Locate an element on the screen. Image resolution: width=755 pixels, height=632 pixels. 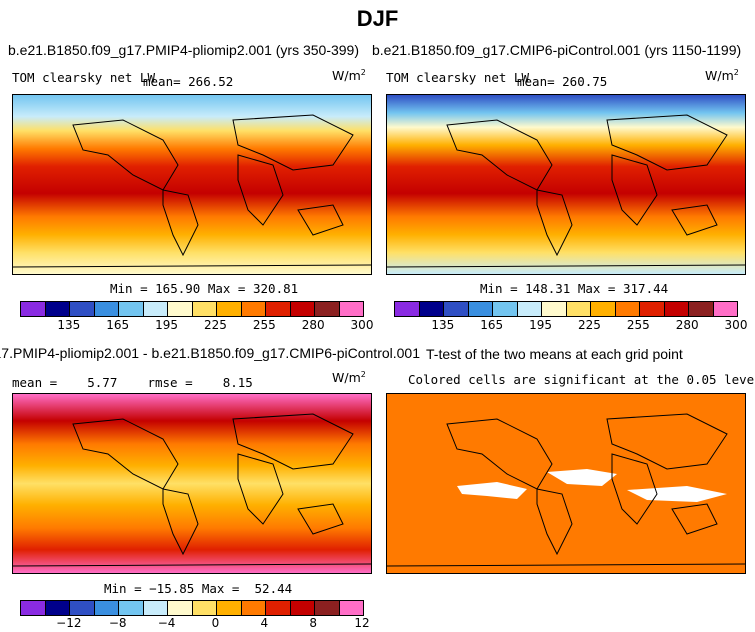
panel-bl-stats: mean = 5.77 rmse = 8.15 is located at coordinates (132, 382).